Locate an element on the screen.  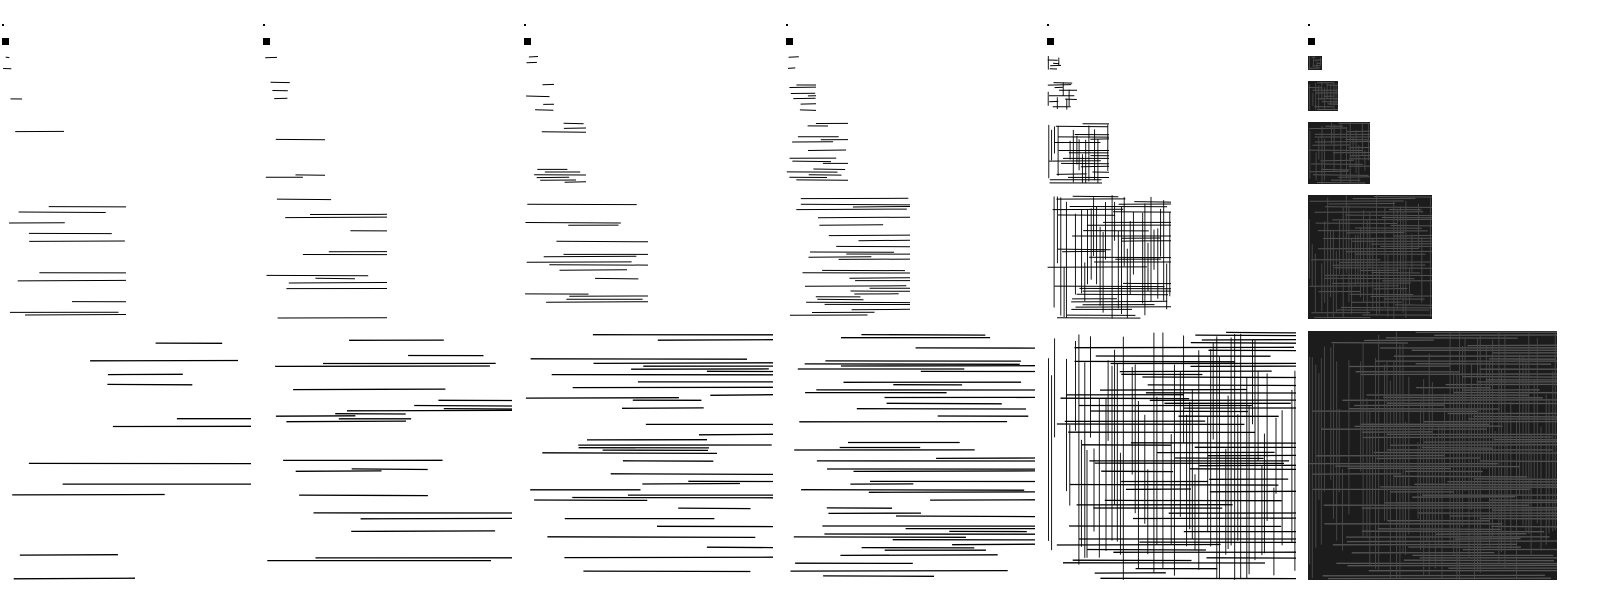
texture-panel-c5-r7 is located at coordinates (1172, 455).